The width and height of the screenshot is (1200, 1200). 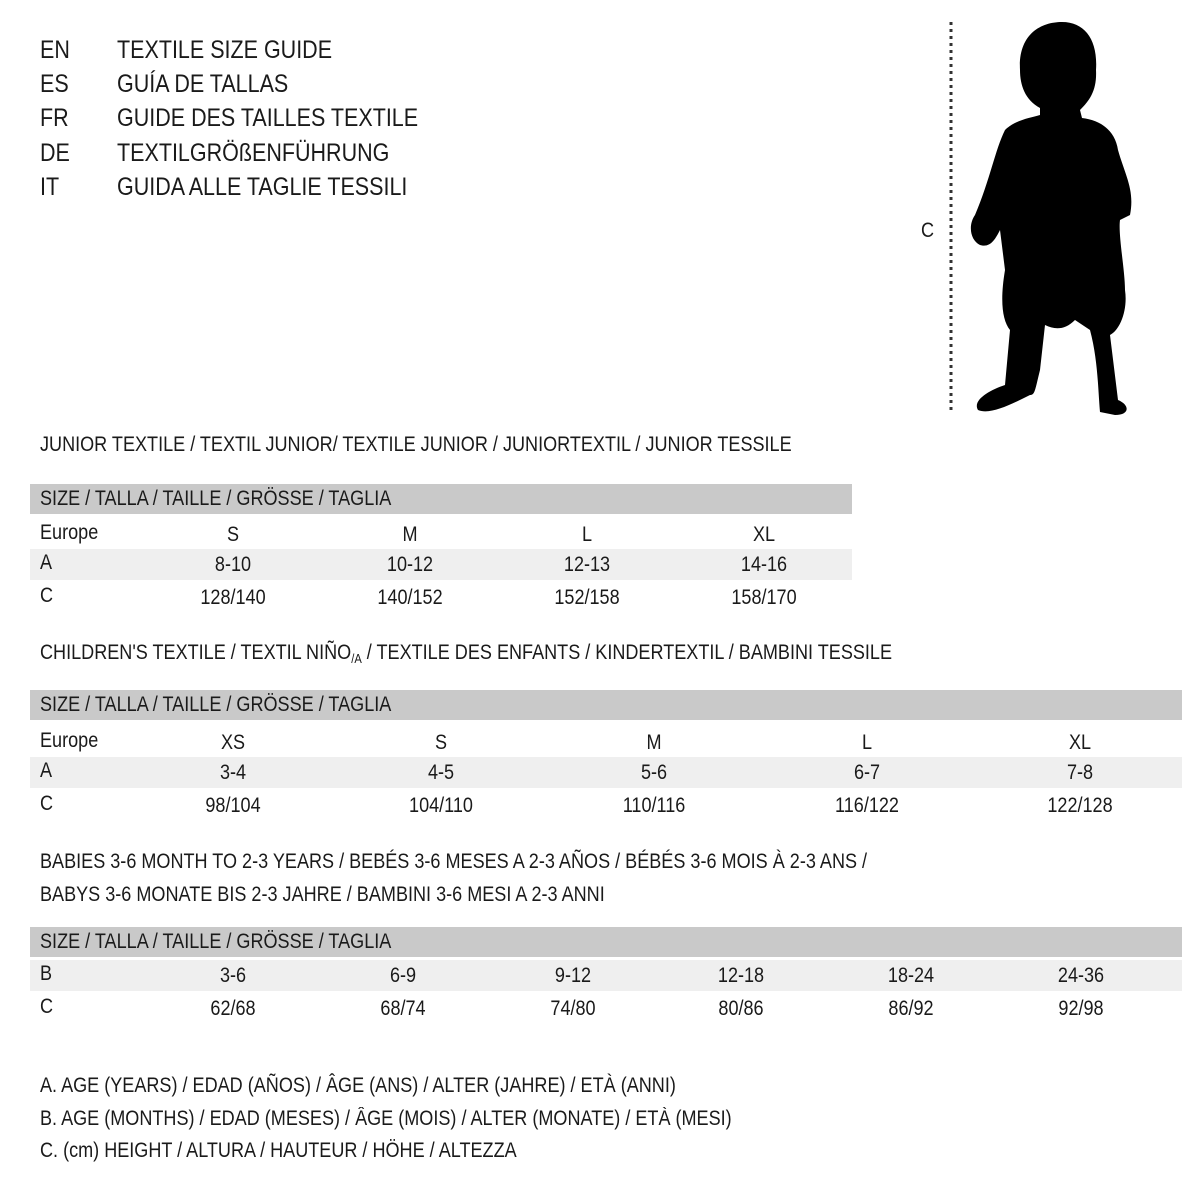 What do you see at coordinates (867, 772) in the screenshot?
I see `table-cell: 6-7` at bounding box center [867, 772].